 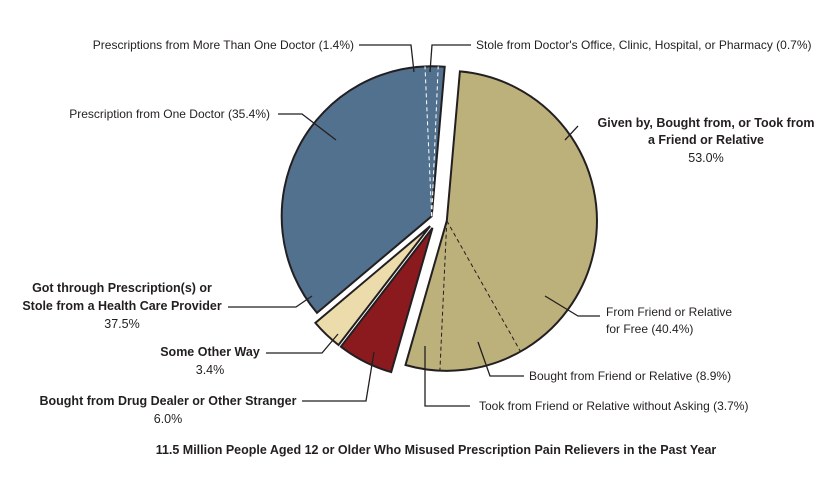 I want to click on label-for-free-line1: From Friend or Relative, so click(x=669, y=312).